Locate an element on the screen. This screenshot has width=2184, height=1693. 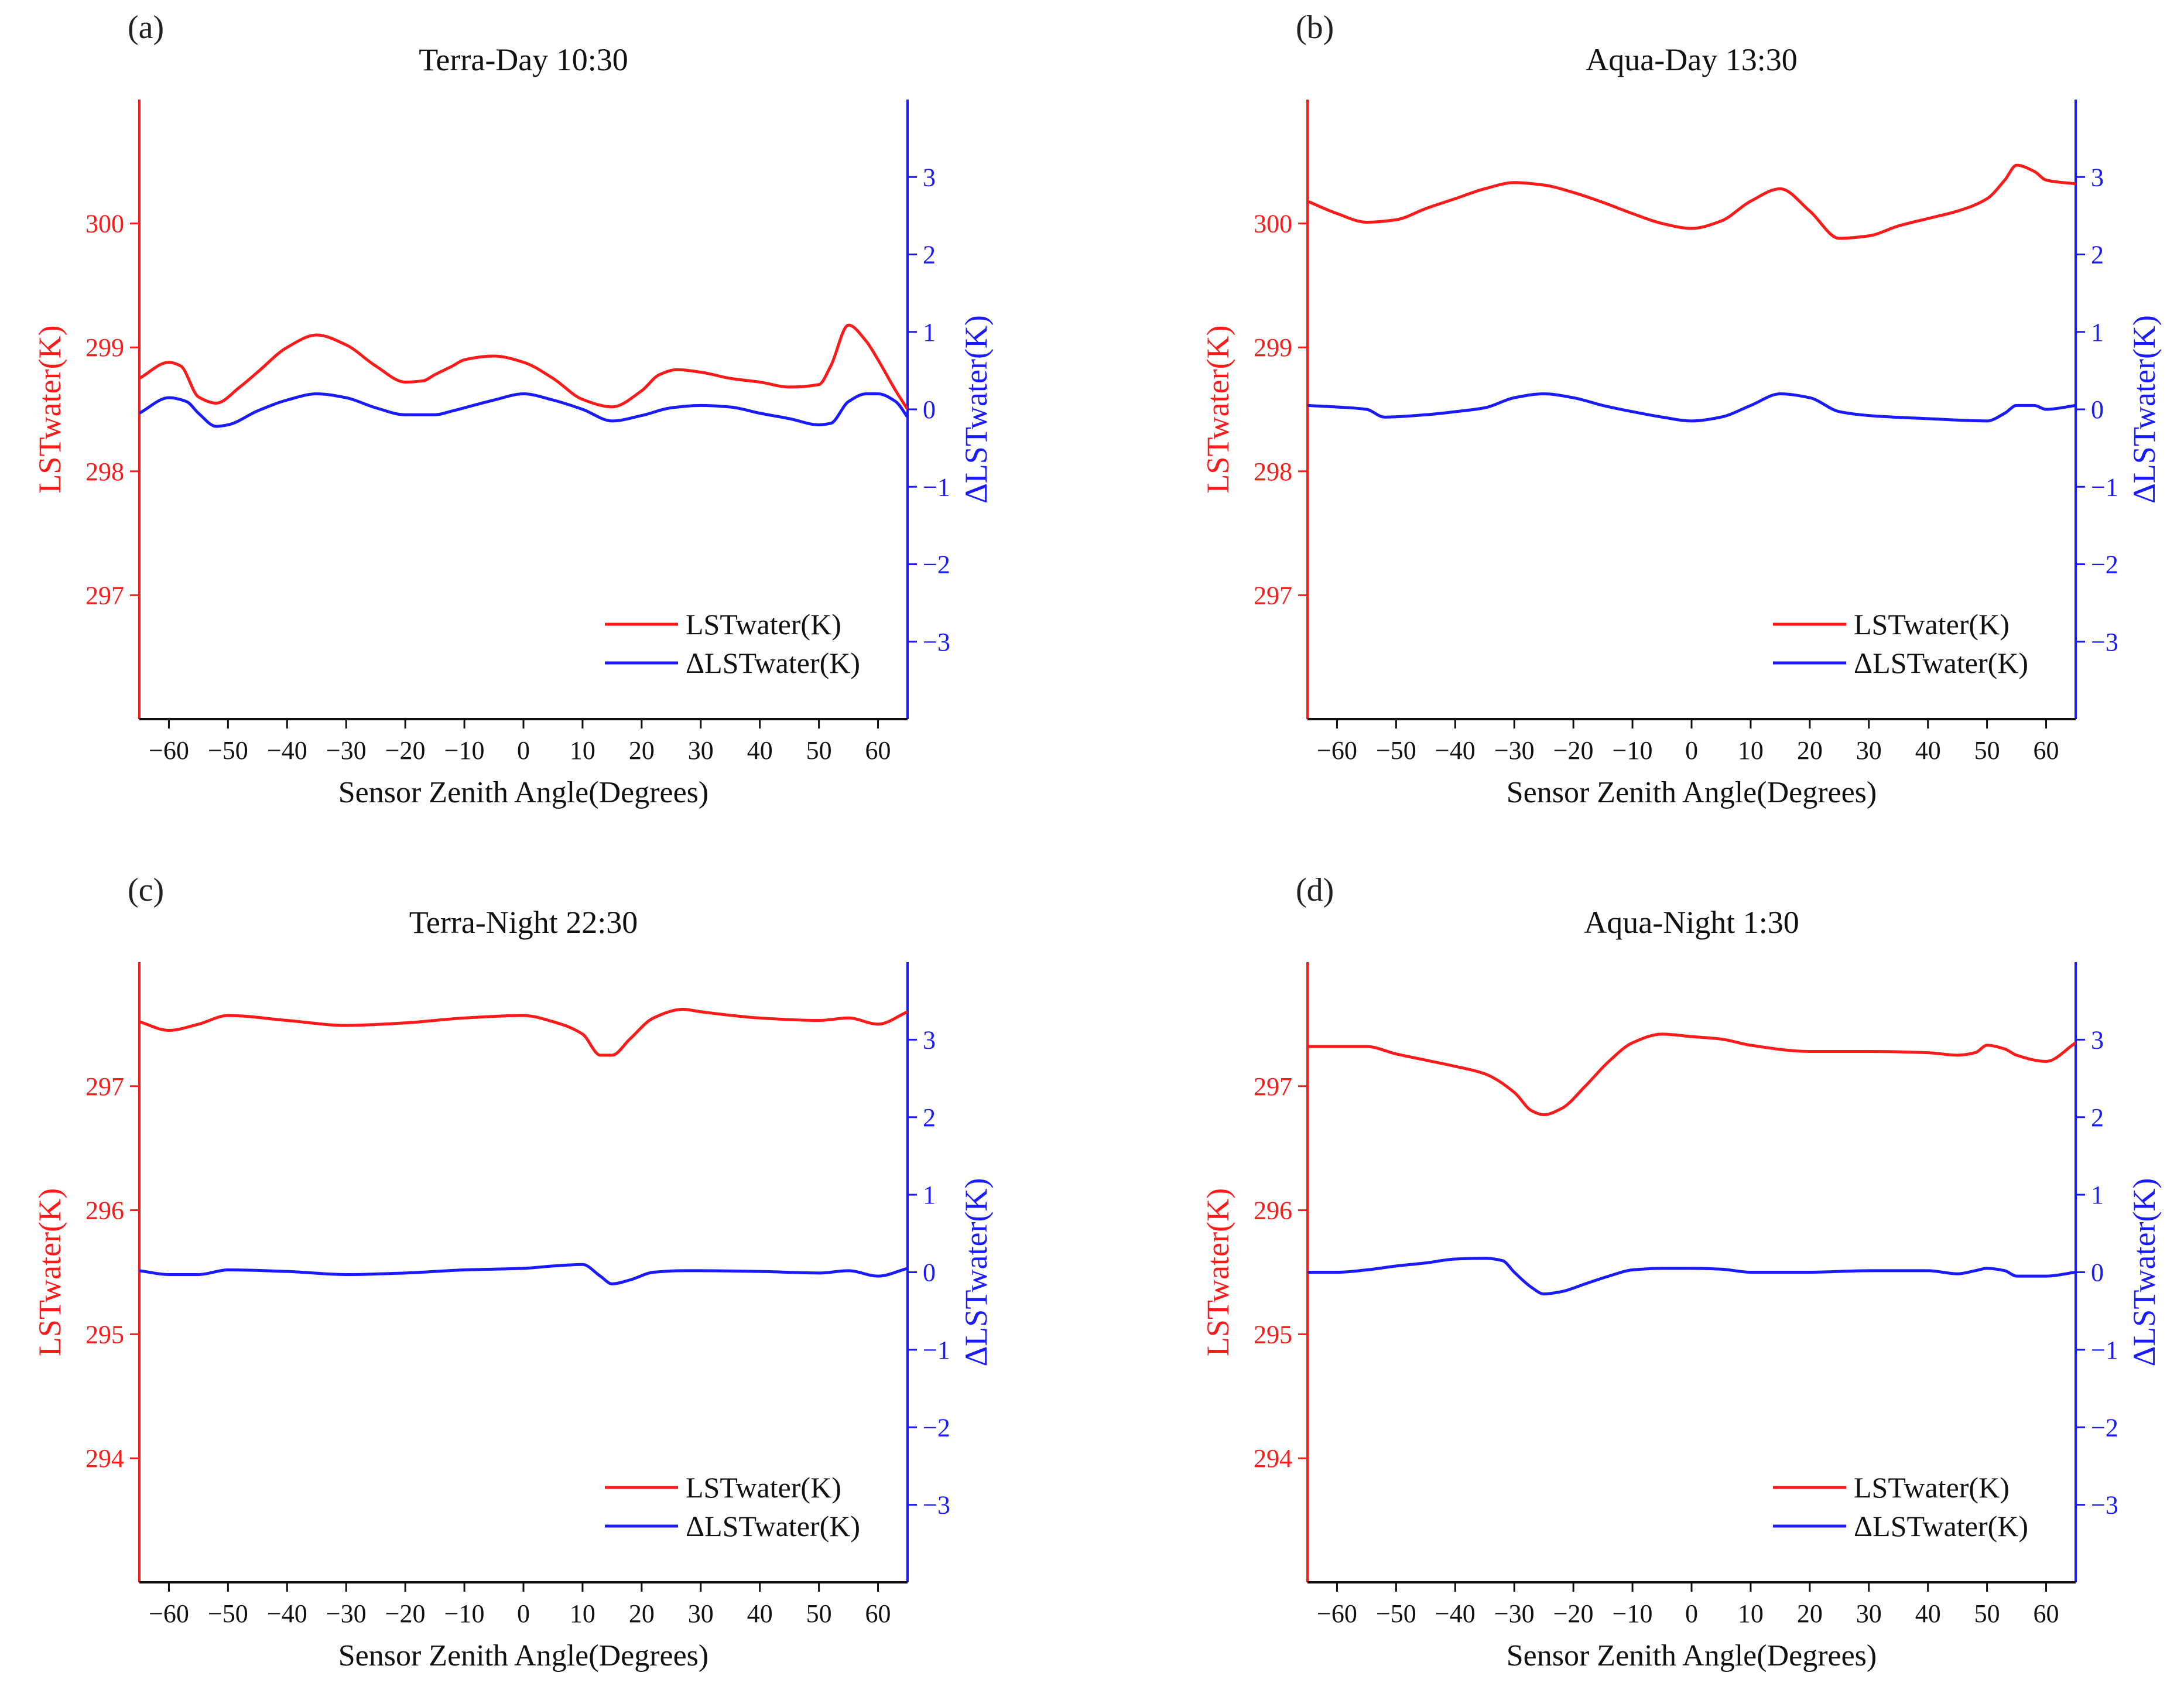
right-y-tick-label: −2 is located at coordinates (936, 564).